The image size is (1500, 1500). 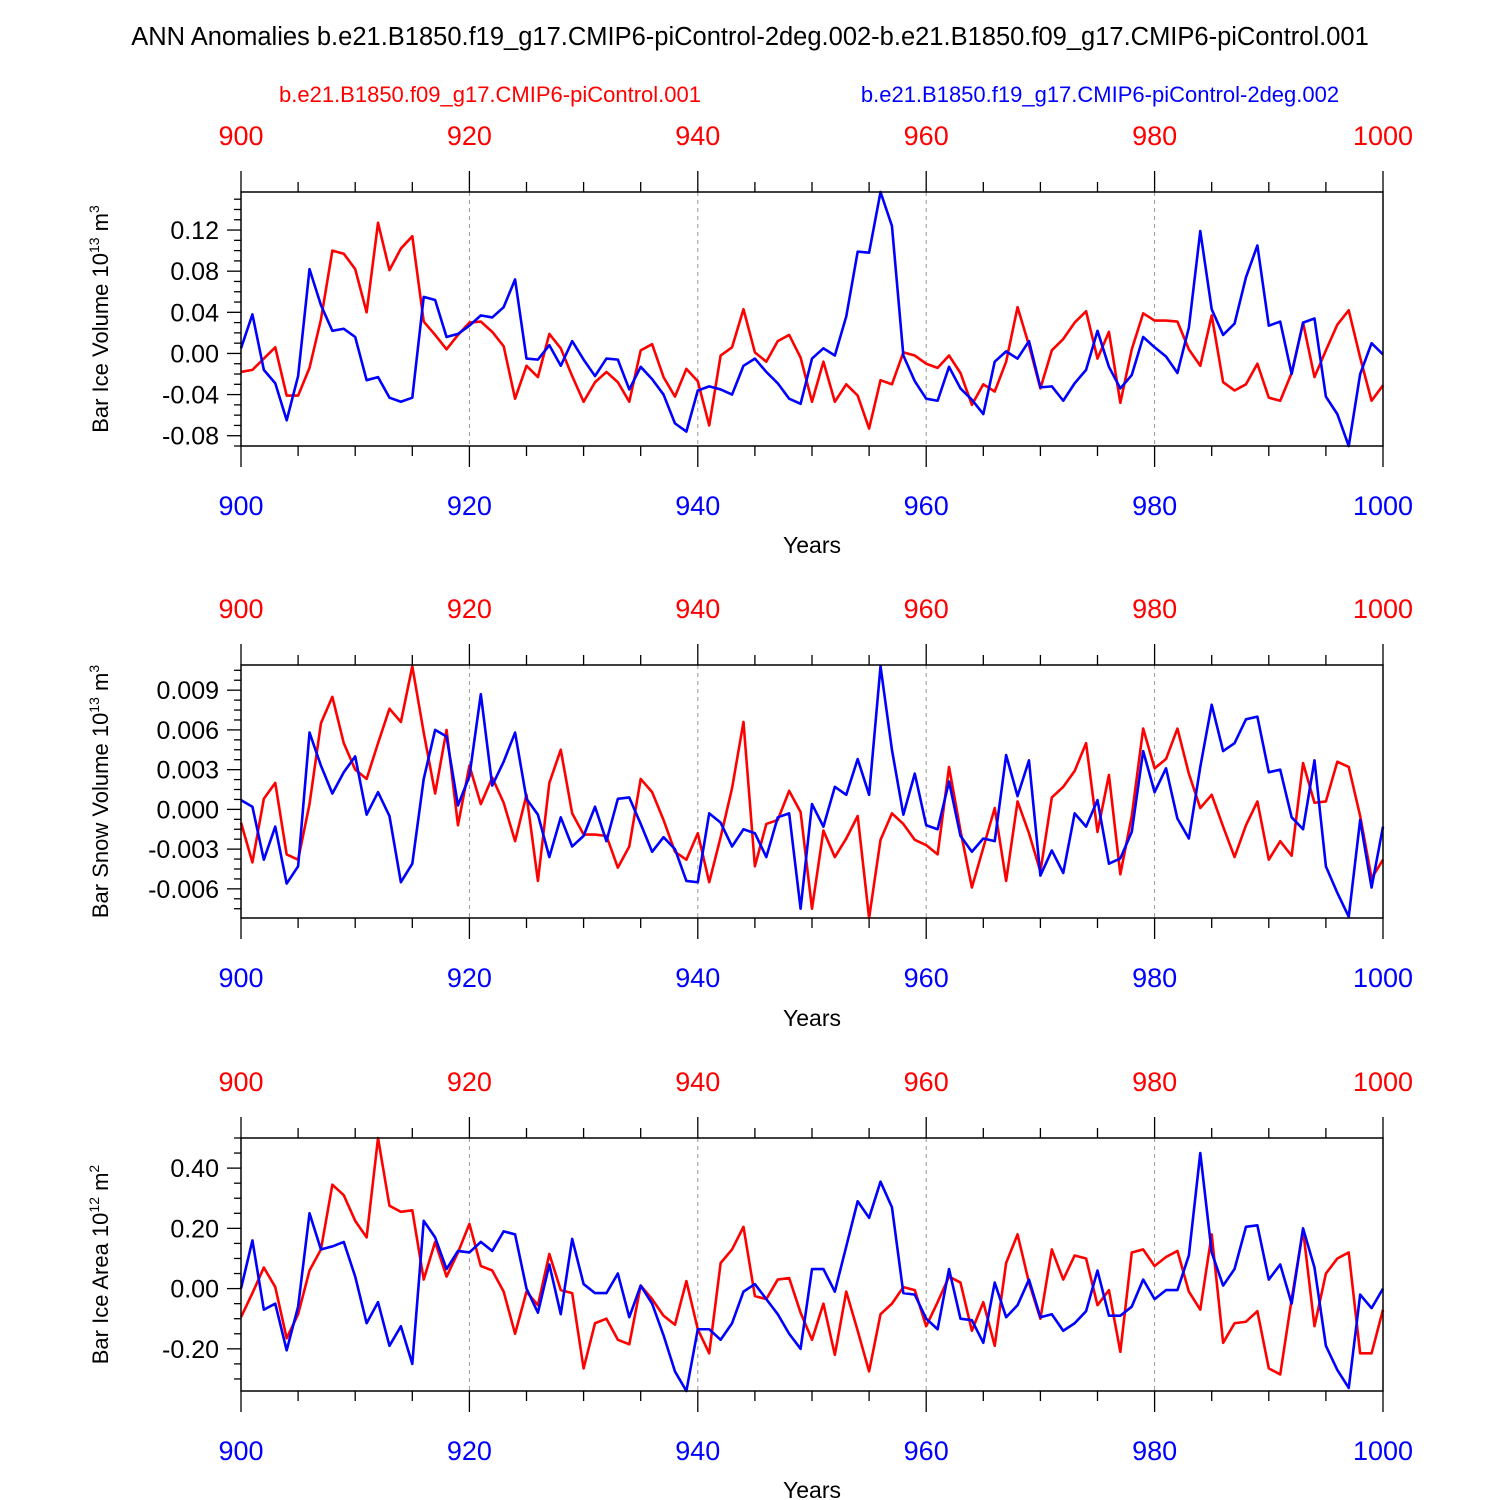 I want to click on y-tick-label: -0.006, so click(x=183, y=890).